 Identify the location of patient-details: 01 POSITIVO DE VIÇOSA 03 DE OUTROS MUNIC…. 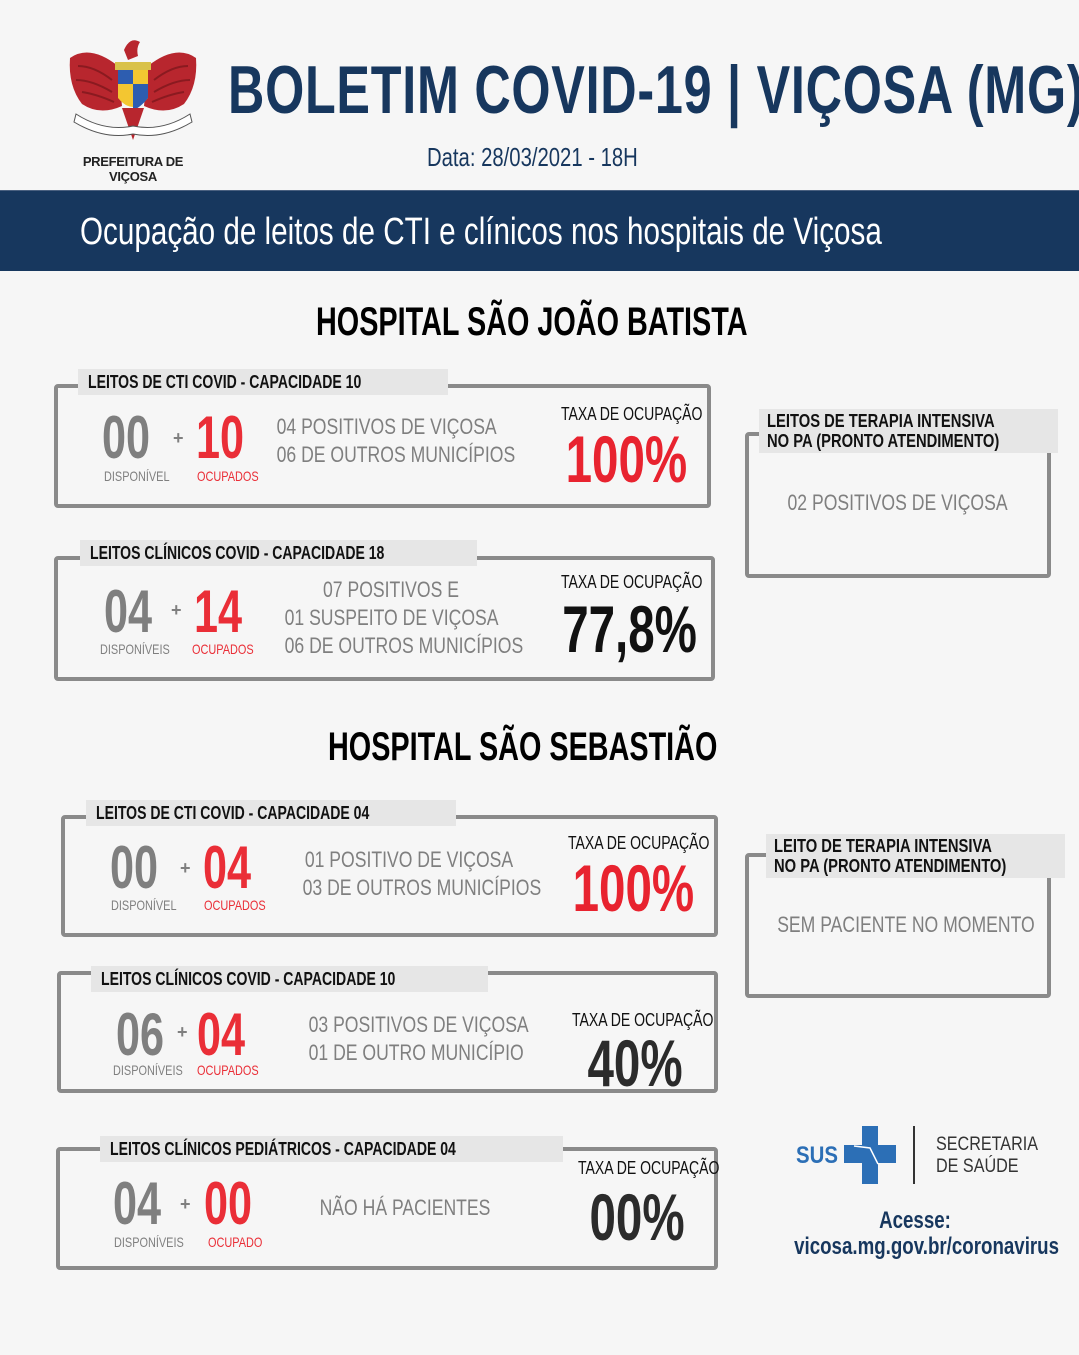
(422, 873).